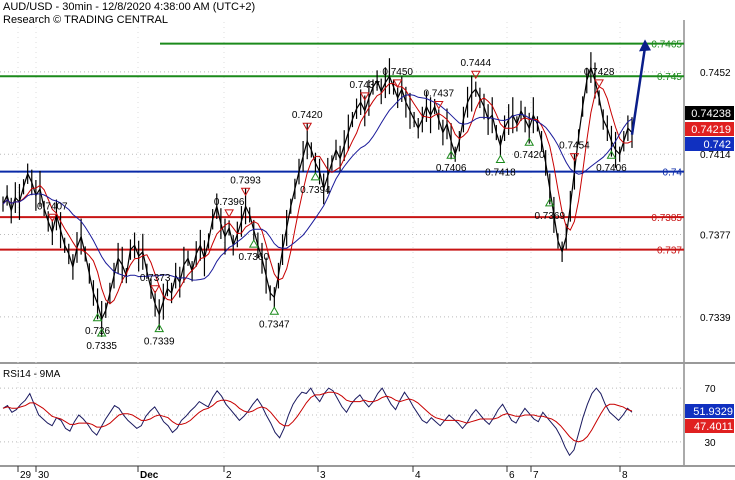  What do you see at coordinates (710, 443) in the screenshot?
I see `rsi-tick-label: 30` at bounding box center [710, 443].